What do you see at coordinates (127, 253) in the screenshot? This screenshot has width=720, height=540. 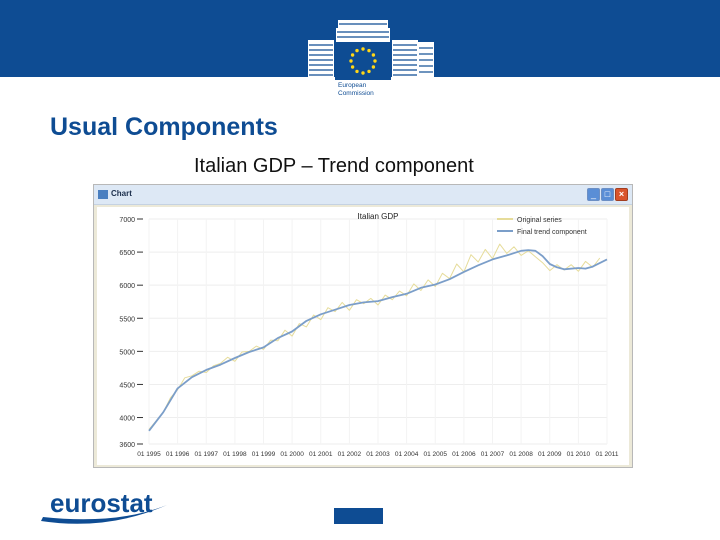 I see `y-tick-label: 6500` at bounding box center [127, 253].